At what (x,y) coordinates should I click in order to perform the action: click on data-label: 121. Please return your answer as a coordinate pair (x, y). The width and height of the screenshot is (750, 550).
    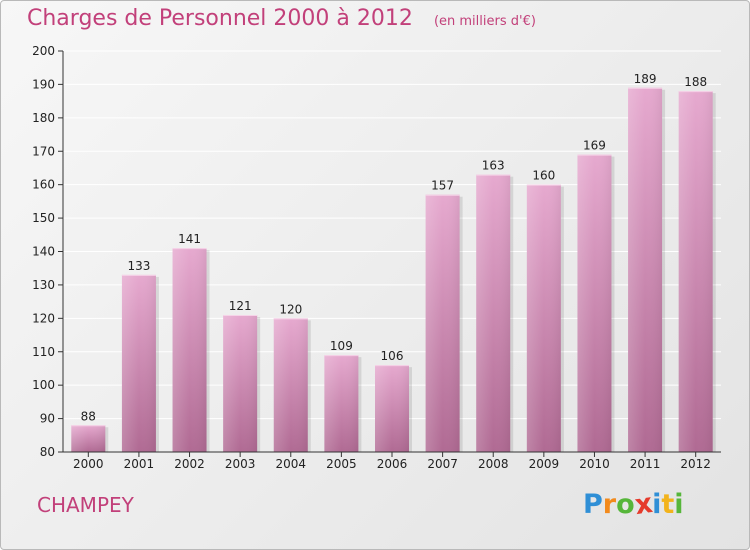
    Looking at the image, I should click on (240, 306).